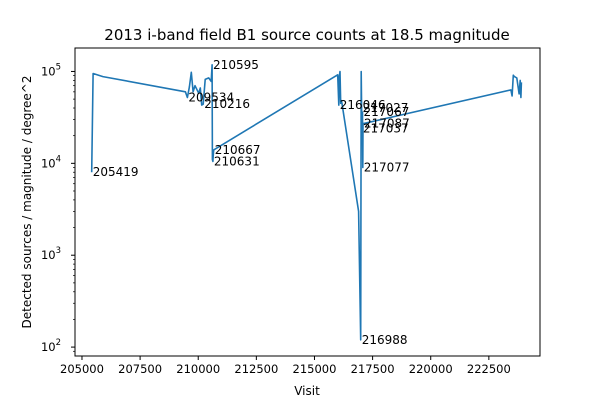 This screenshot has height=400, width=600. I want to click on visit-annotation: 210631, so click(237, 161).